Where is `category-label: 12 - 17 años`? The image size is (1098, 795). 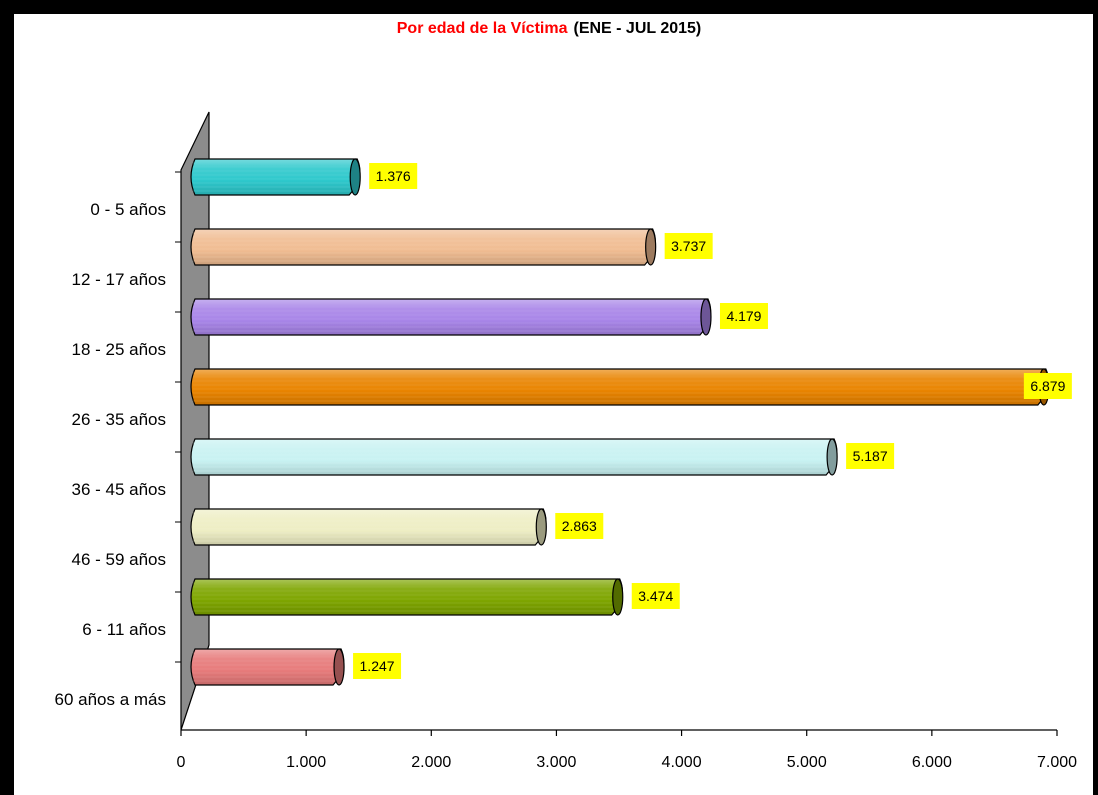 category-label: 12 - 17 años is located at coordinates (118, 279).